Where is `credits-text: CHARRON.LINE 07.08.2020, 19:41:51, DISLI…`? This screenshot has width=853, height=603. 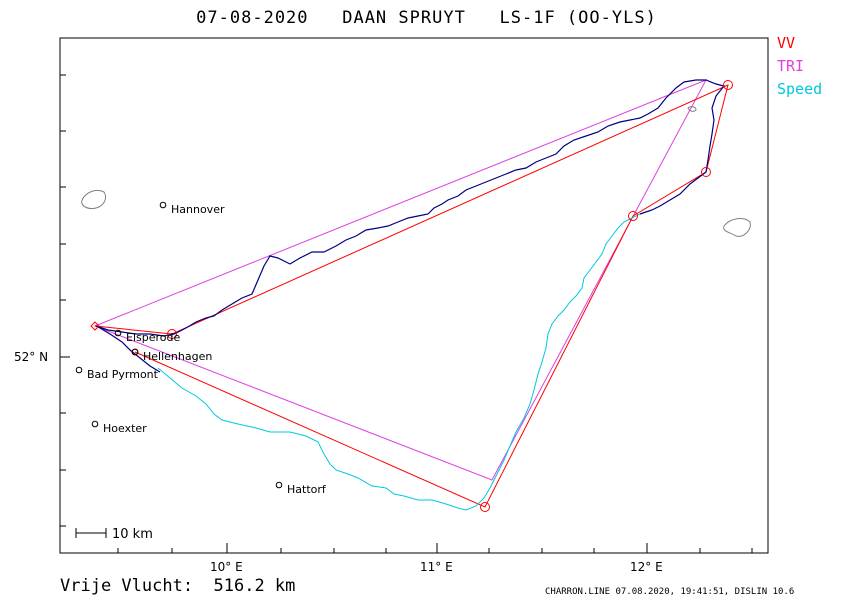 credits-text: CHARRON.LINE 07.08.2020, 19:41:51, DISLI… is located at coordinates (670, 592).